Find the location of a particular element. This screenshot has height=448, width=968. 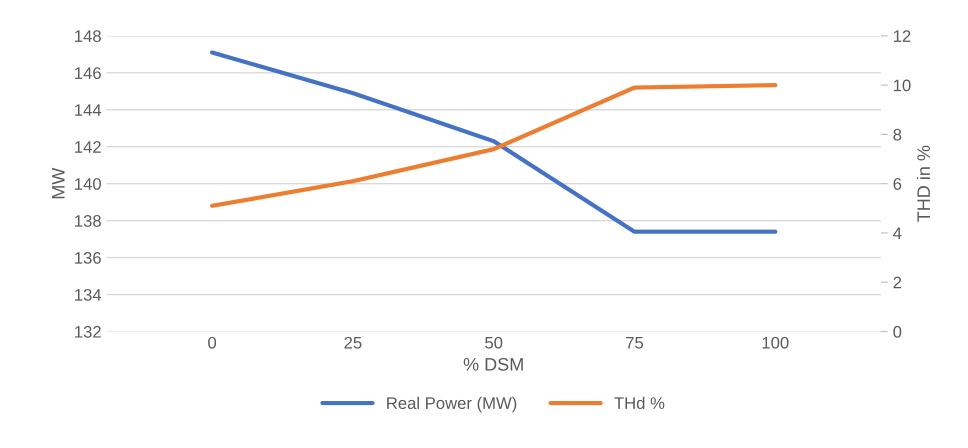

y2-tick-label: 12 is located at coordinates (902, 36).